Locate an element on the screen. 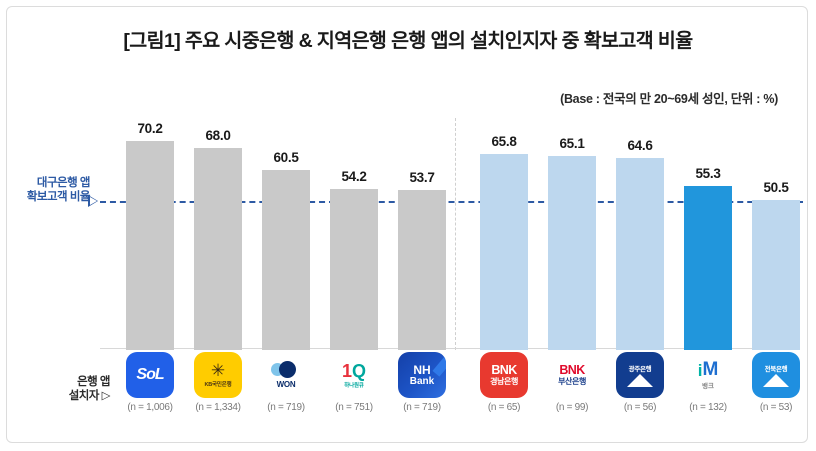 Image resolution: width=816 pixels, height=451 pixels. jeonbuk-chevron-icon is located at coordinates (776, 380).